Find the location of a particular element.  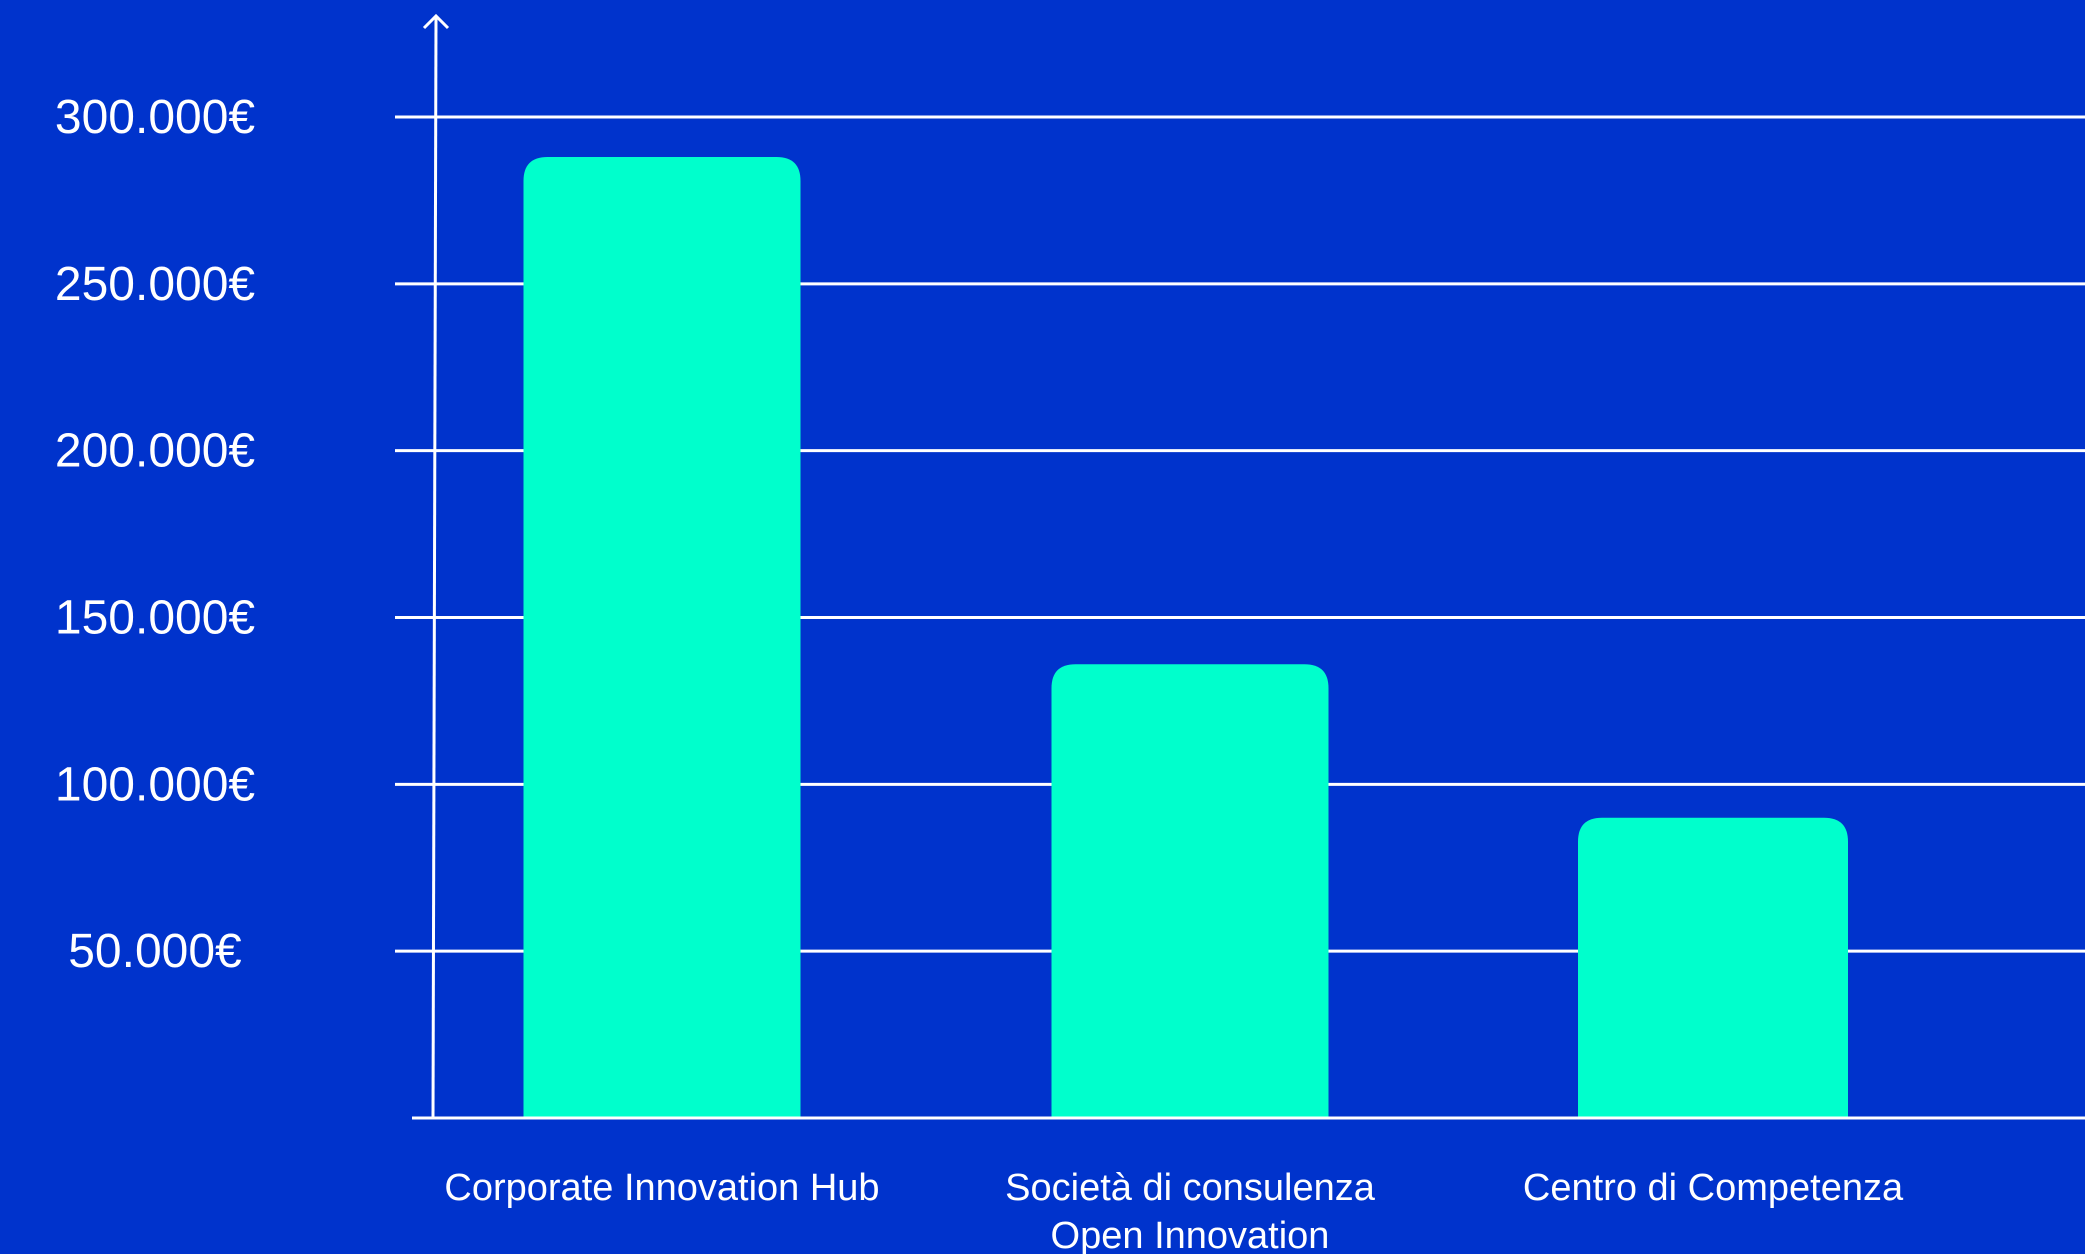

y-tick-label: 50.000€ is located at coordinates (155, 951).